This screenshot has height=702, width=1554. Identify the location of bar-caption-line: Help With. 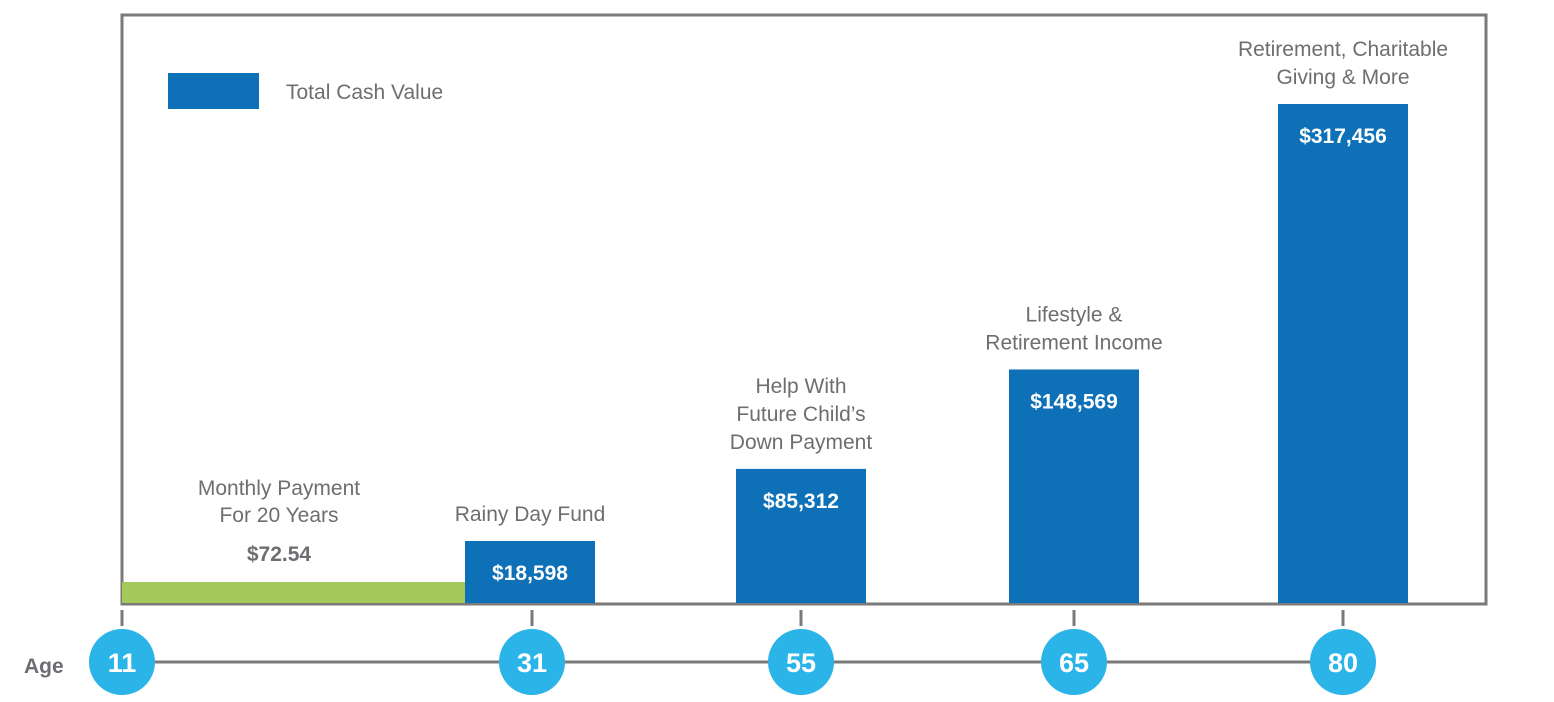
(800, 386).